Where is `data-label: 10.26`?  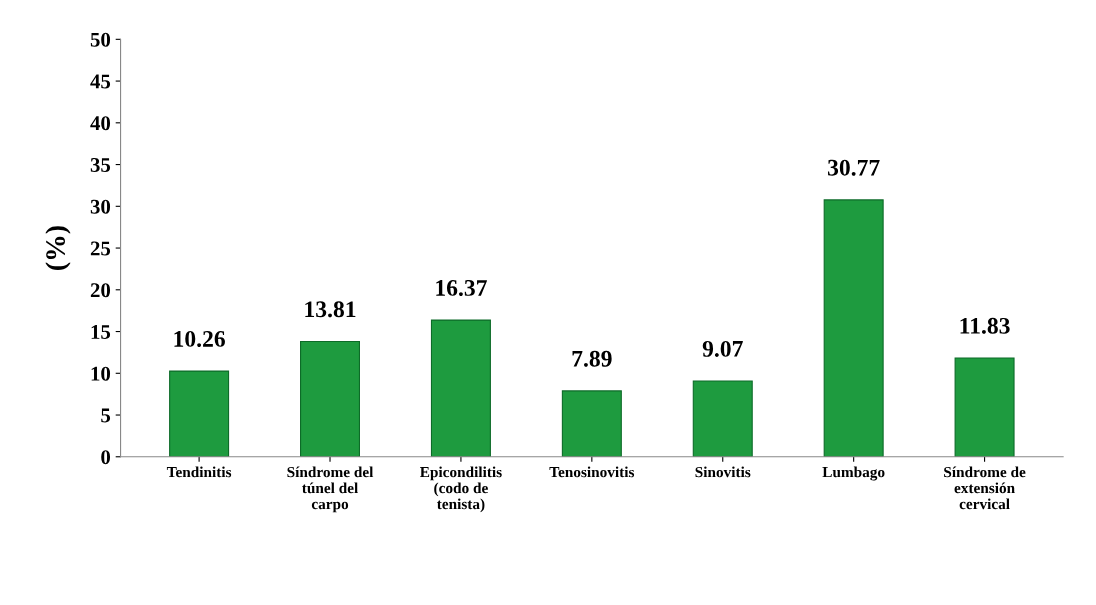
data-label: 10.26 is located at coordinates (199, 338).